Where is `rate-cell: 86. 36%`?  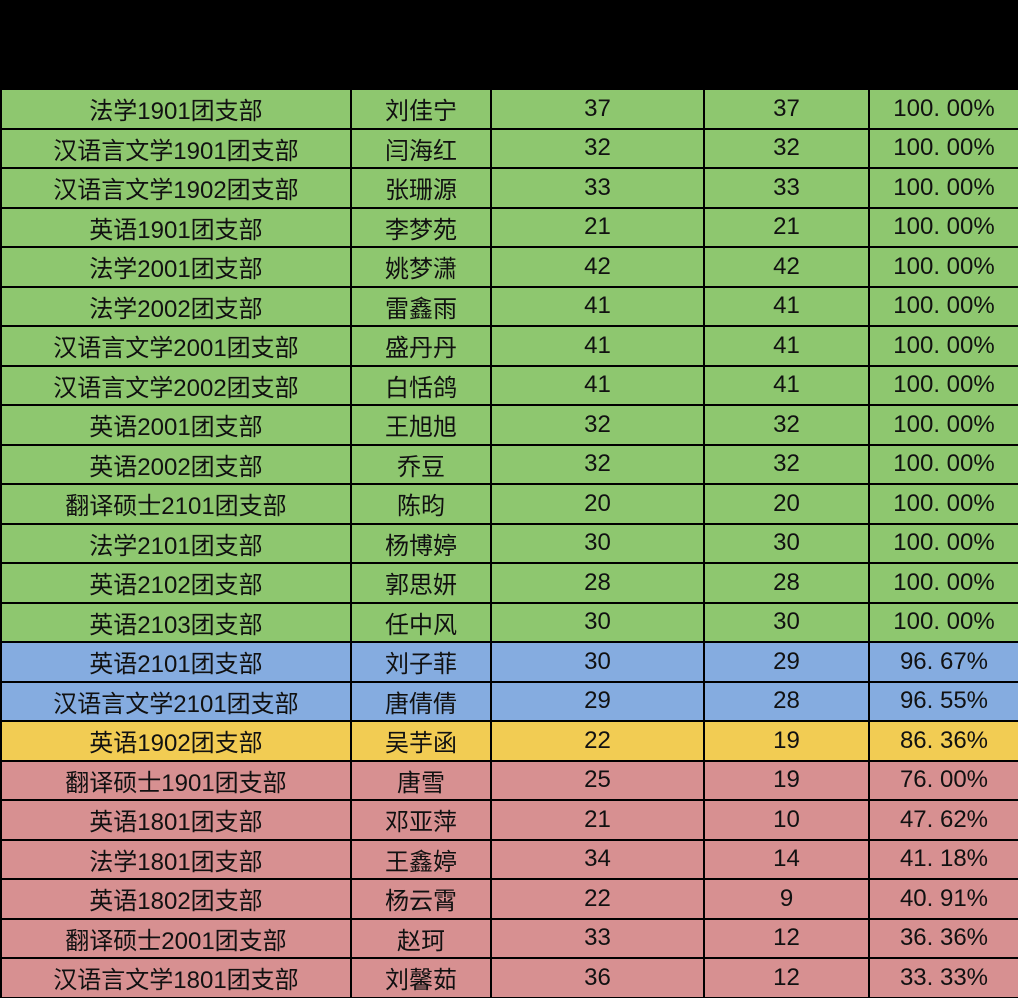
rate-cell: 86. 36% is located at coordinates (943, 741).